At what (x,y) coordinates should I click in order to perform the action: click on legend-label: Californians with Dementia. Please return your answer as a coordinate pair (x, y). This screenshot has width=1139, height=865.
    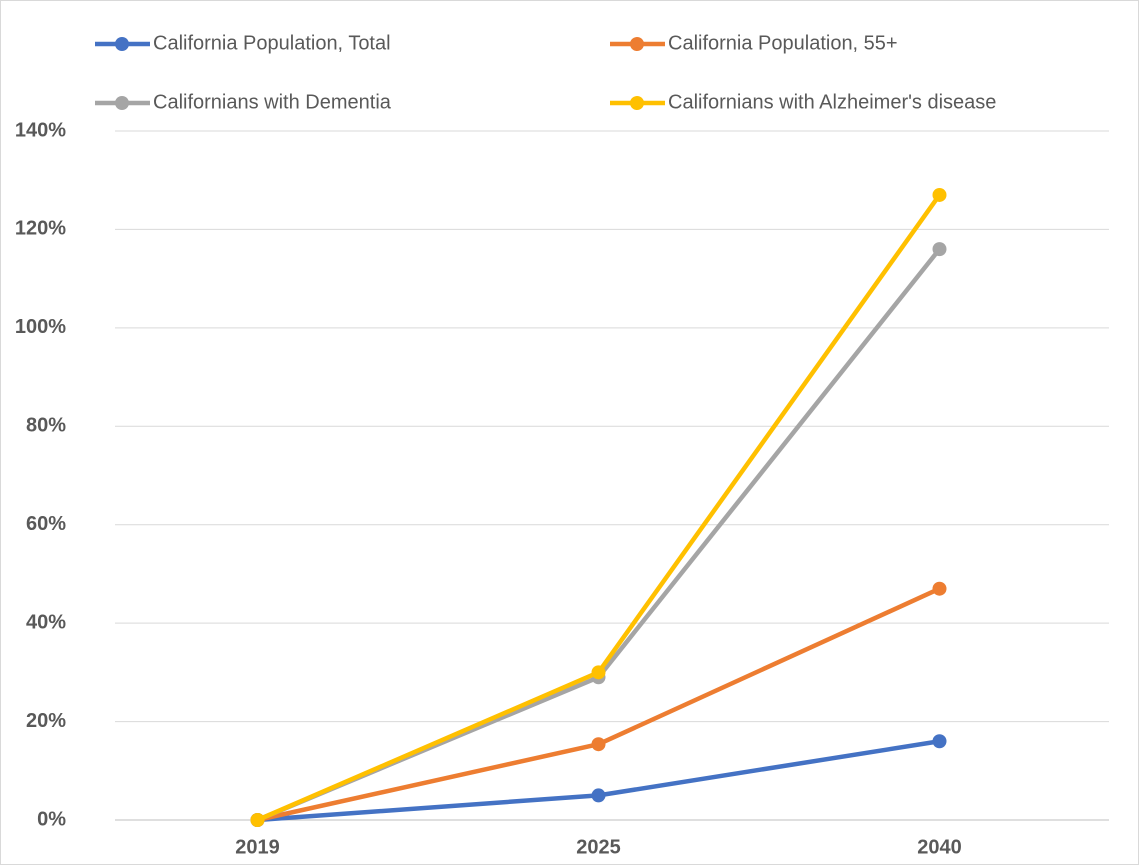
    Looking at the image, I should click on (272, 102).